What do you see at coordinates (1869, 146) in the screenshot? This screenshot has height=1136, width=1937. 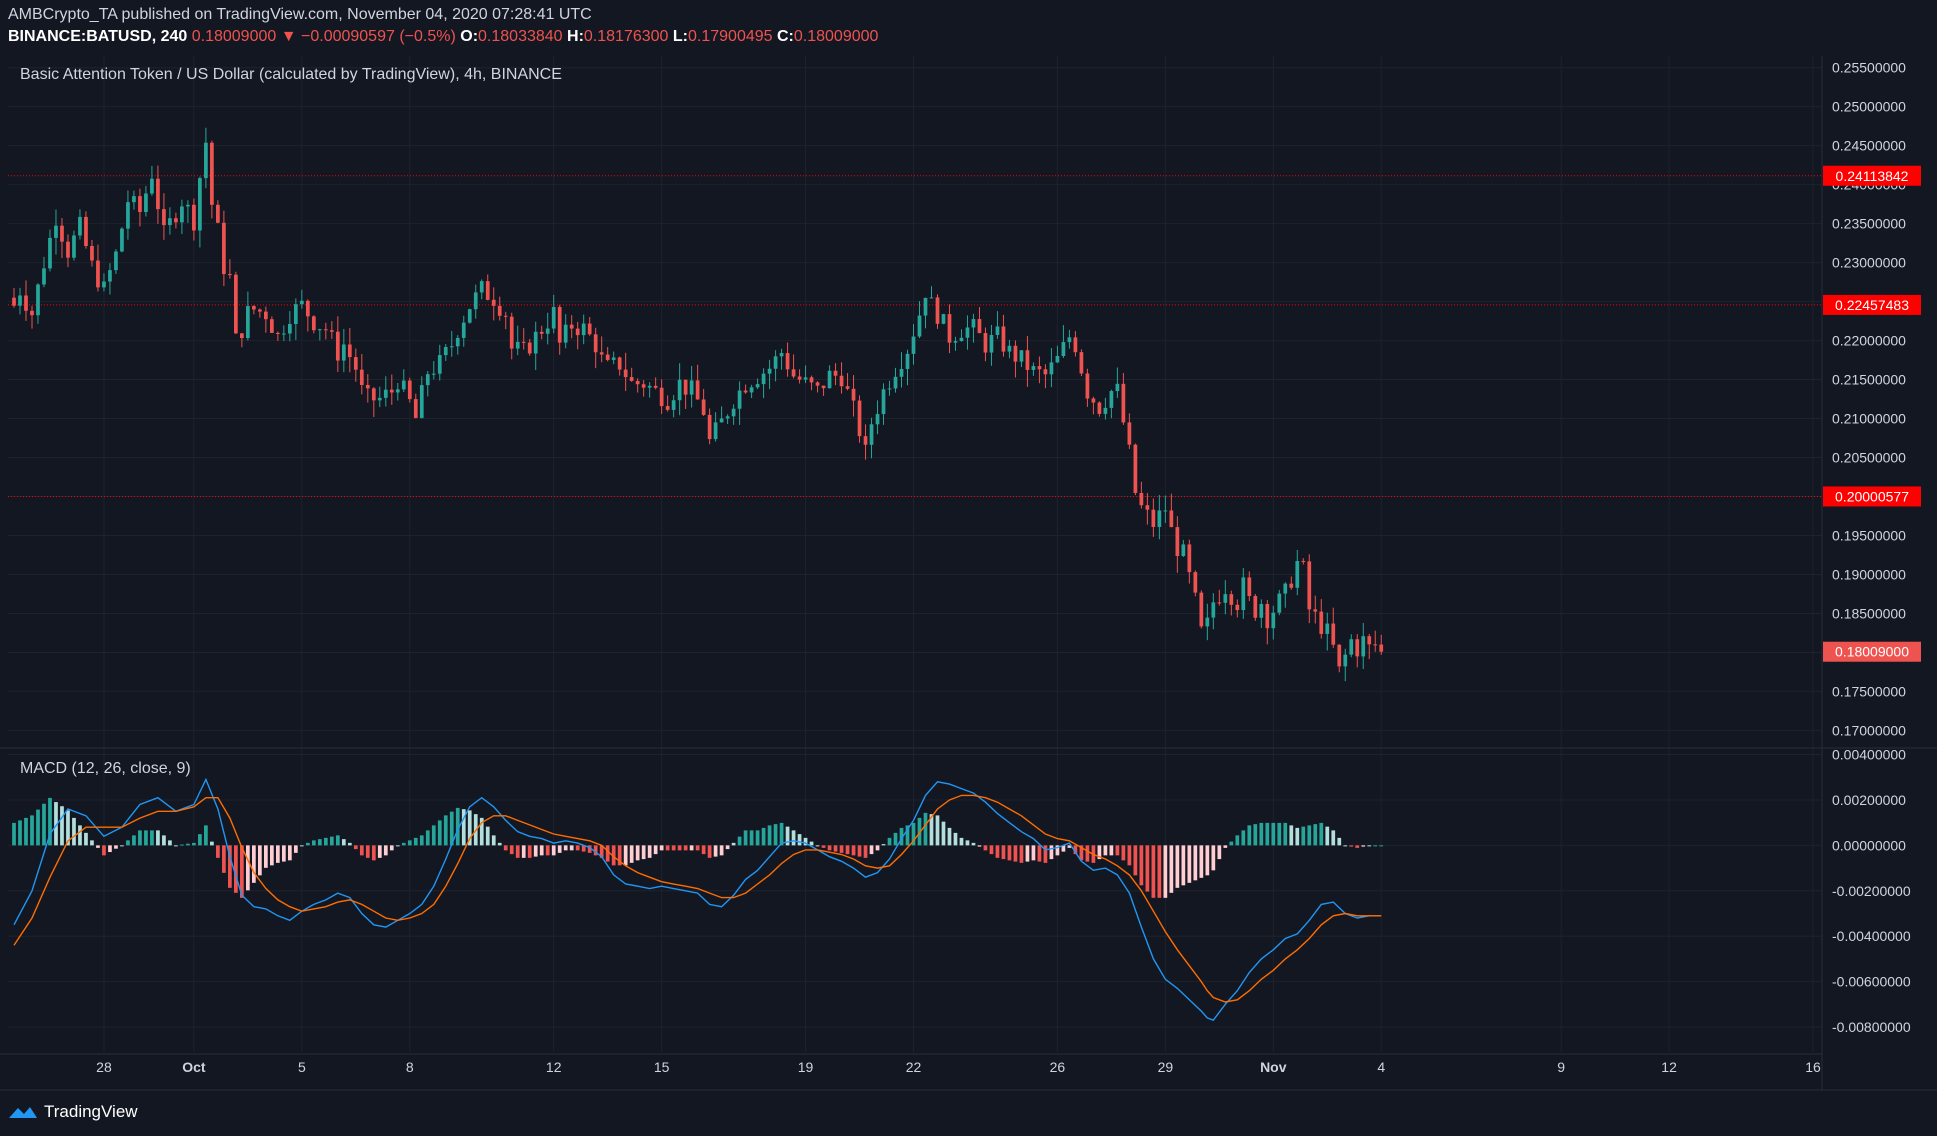 I see `price-tick-label: 0.24500000` at bounding box center [1869, 146].